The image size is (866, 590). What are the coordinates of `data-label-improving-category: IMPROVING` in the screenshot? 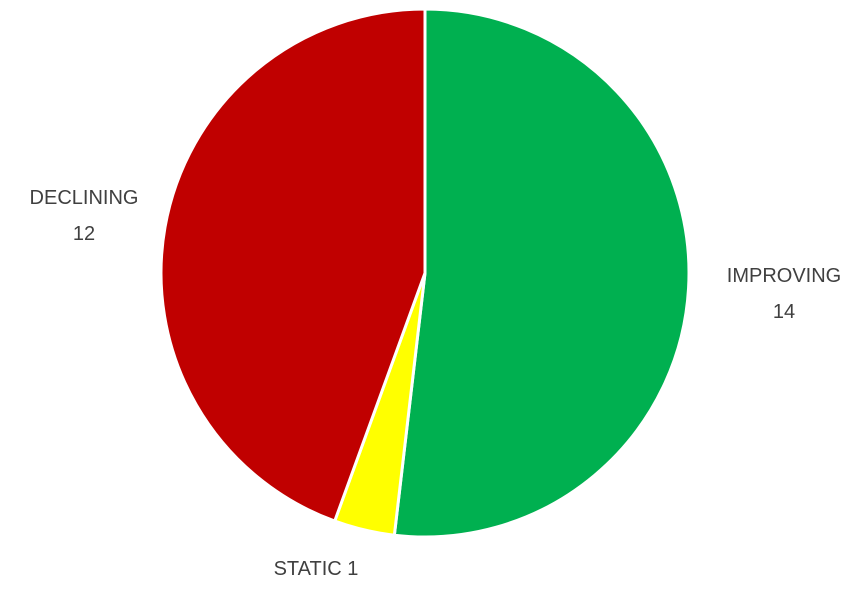 It's located at (784, 276).